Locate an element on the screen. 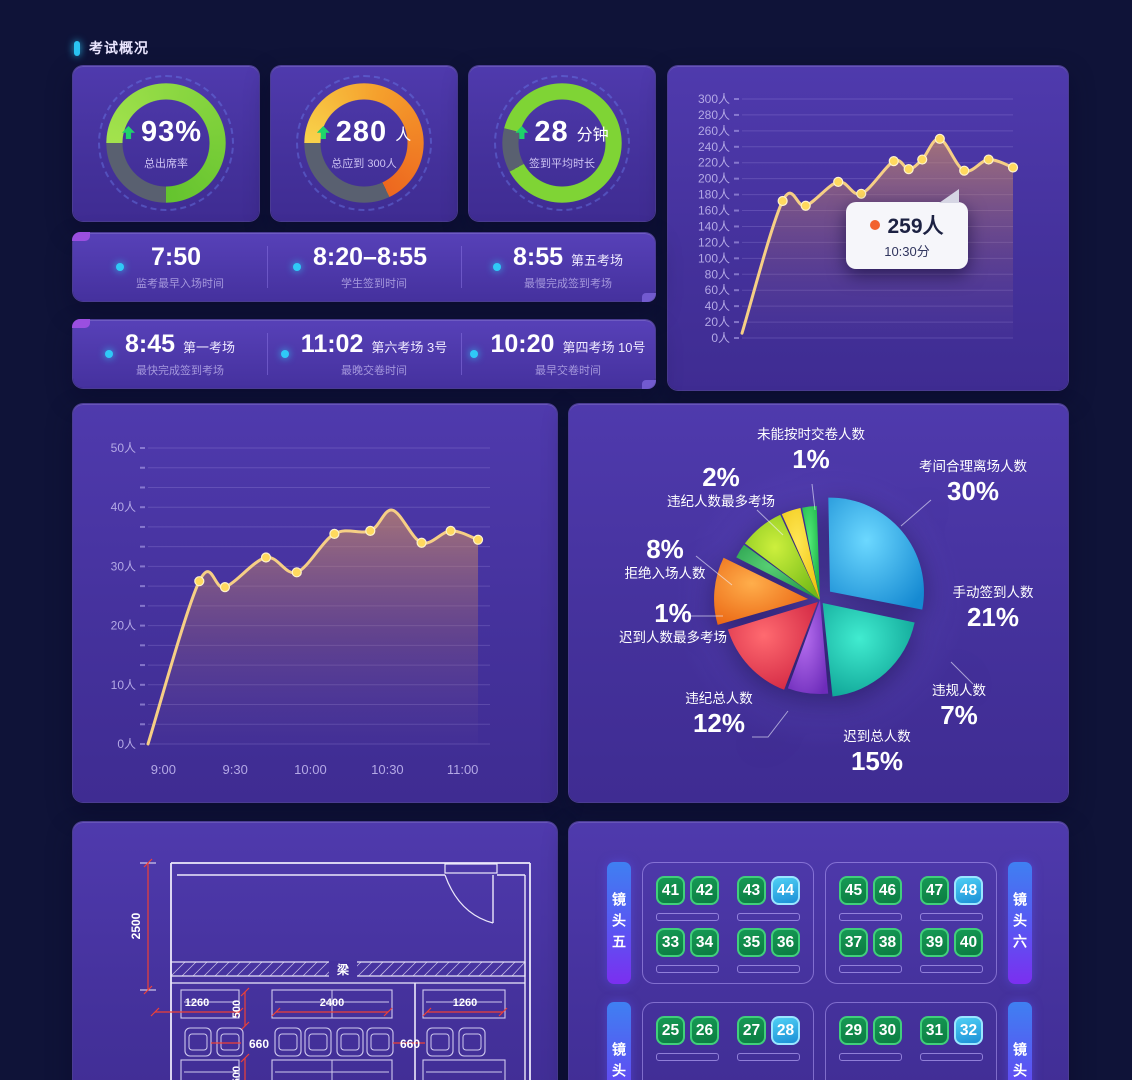 The height and width of the screenshot is (1080, 1132). seat-28: 28 is located at coordinates (785, 1030).